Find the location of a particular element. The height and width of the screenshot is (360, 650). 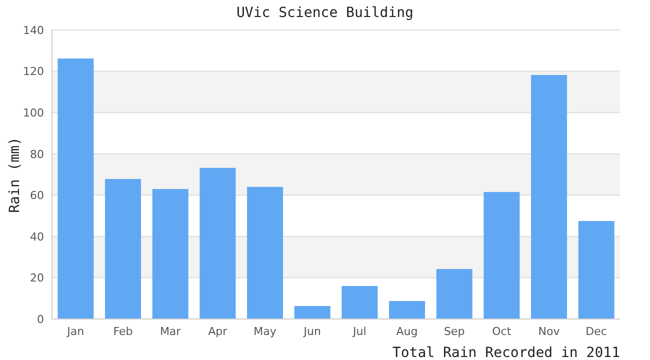

y-tick-label: 20 is located at coordinates (37, 278).